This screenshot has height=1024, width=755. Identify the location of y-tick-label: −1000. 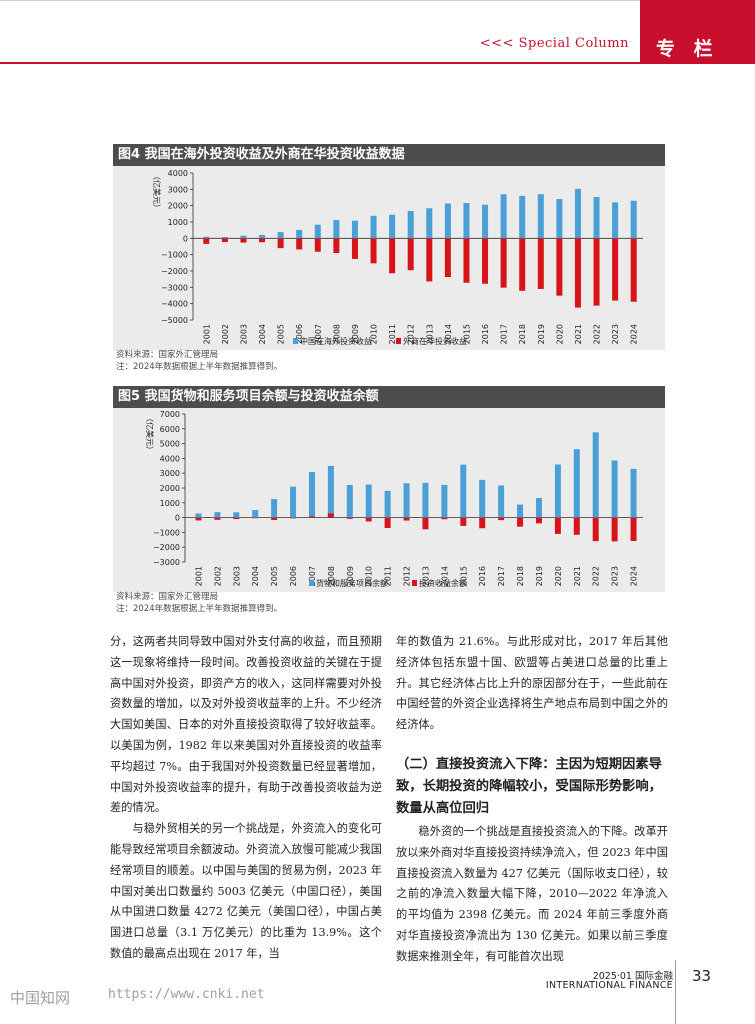
(166, 532).